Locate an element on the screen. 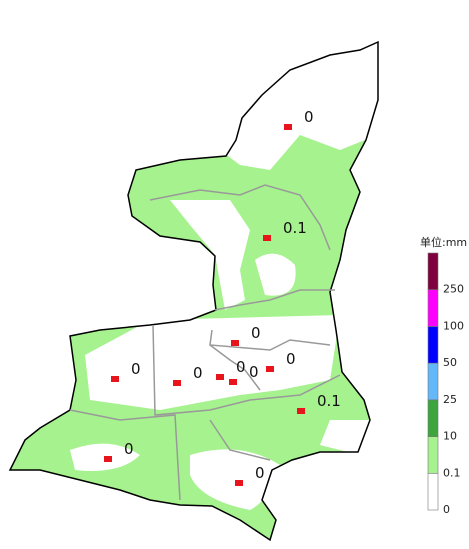  legend-label: 0 is located at coordinates (446, 509).